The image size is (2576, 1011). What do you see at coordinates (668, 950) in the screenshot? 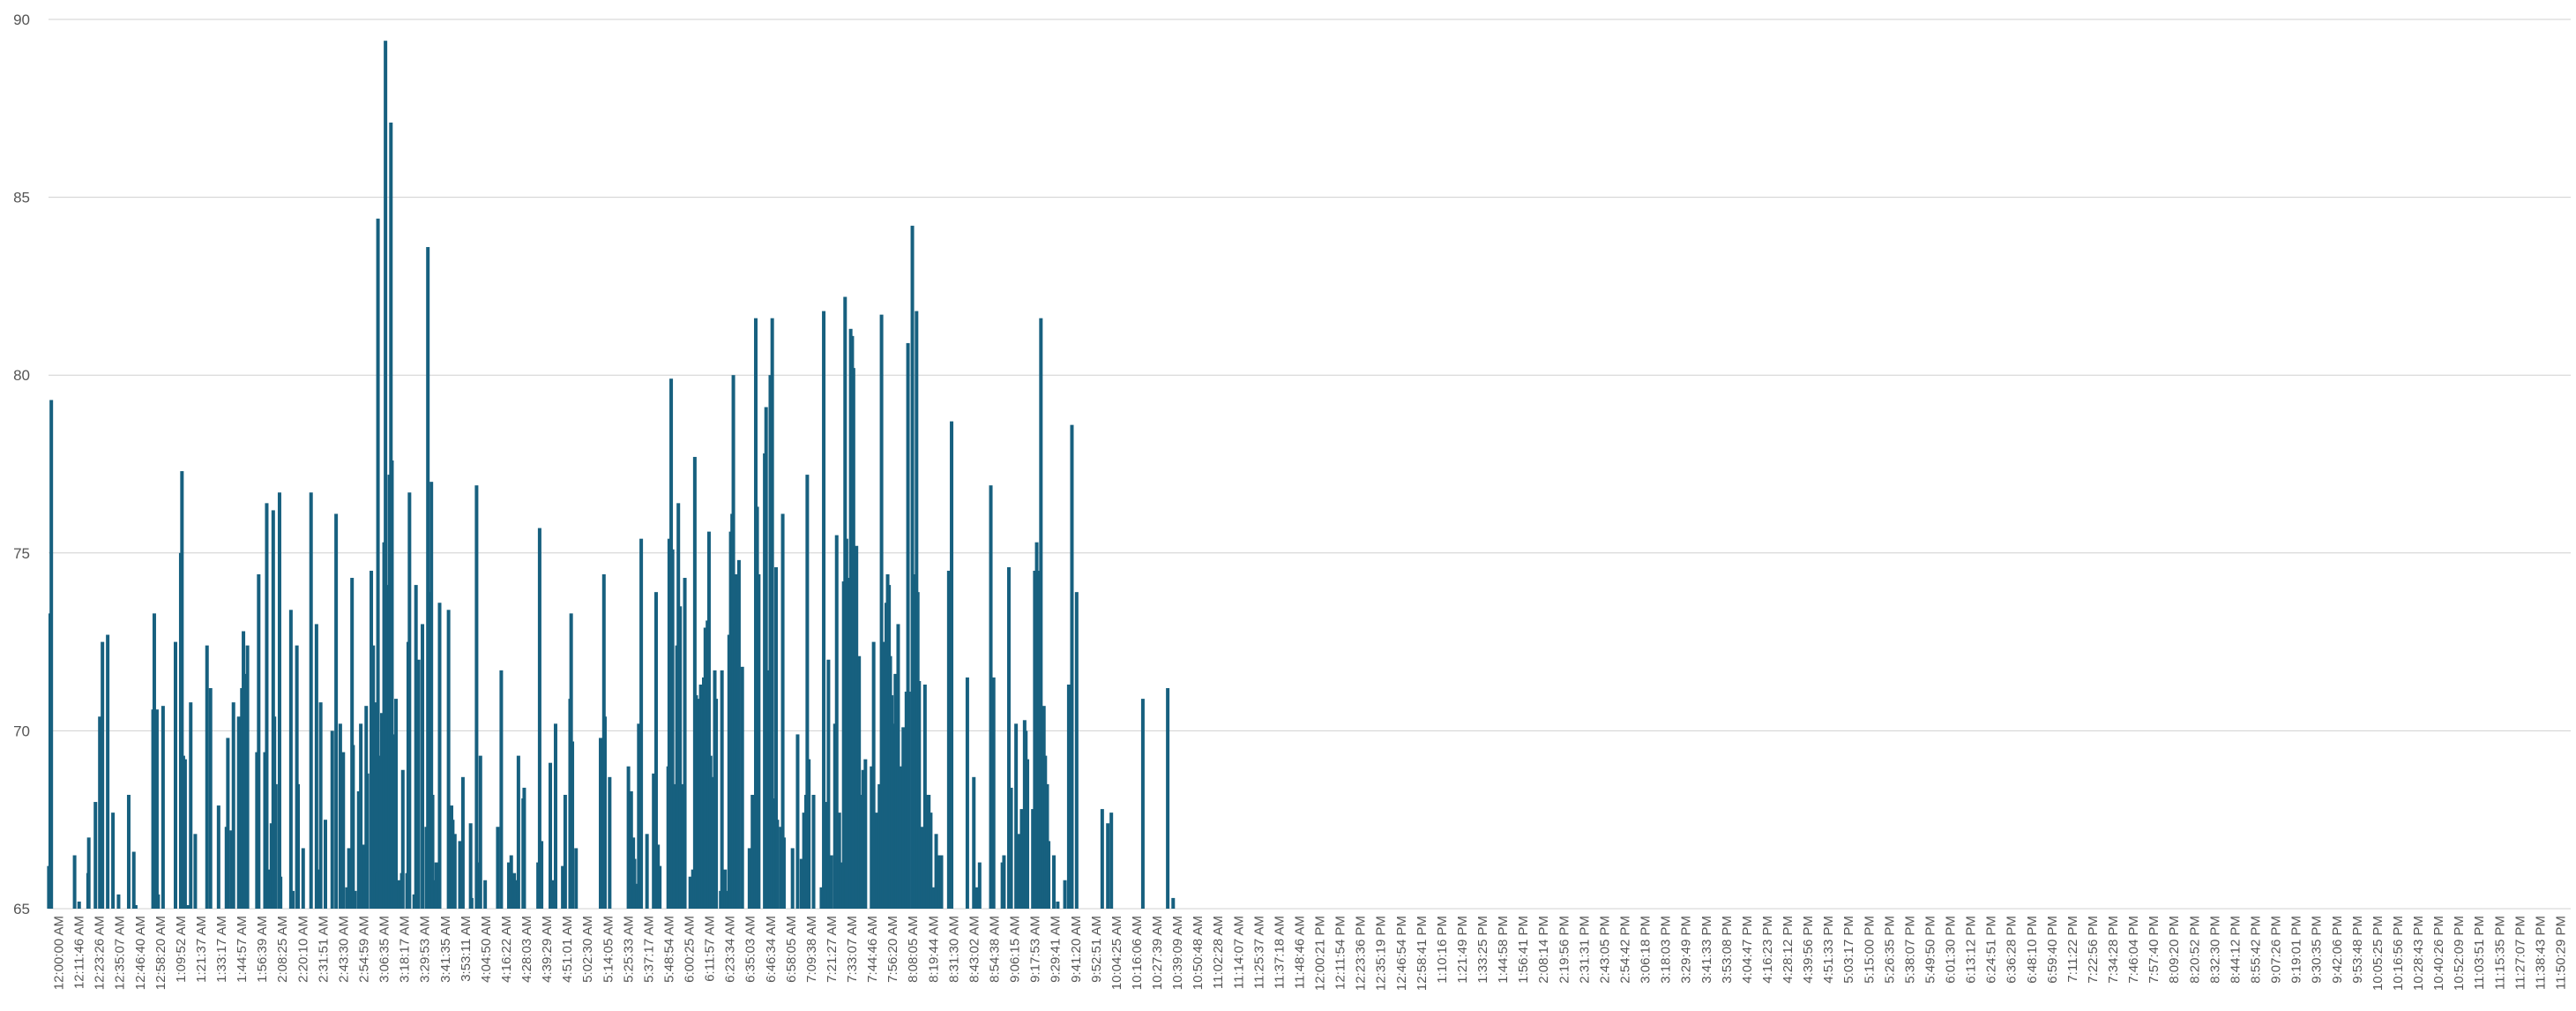
I see `x-tick-label: 5:48:54 AM` at bounding box center [668, 950].